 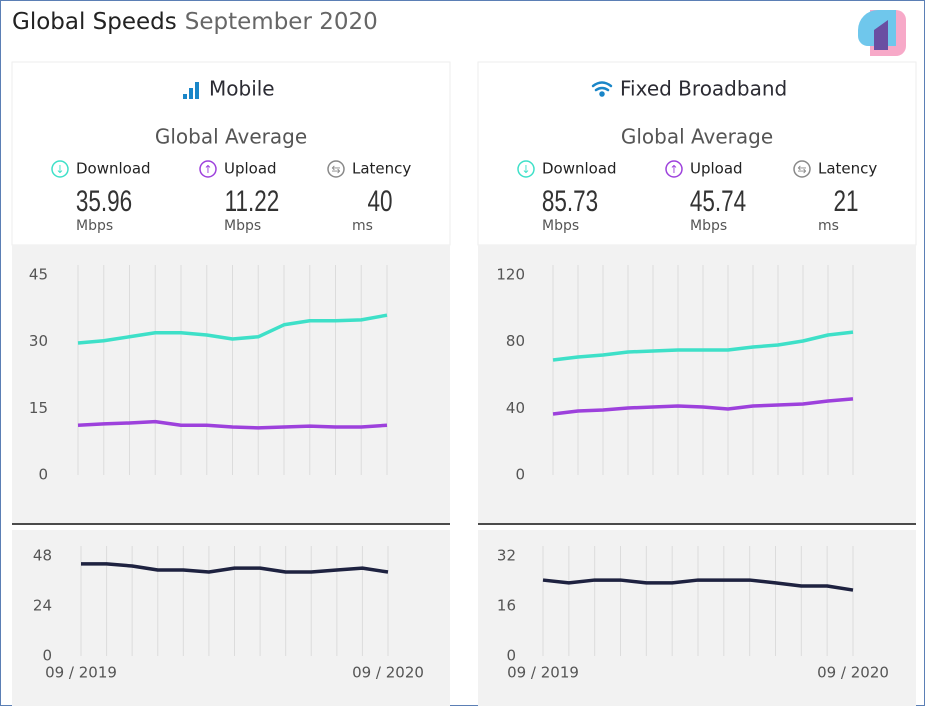 I want to click on logo, so click(x=882, y=33).